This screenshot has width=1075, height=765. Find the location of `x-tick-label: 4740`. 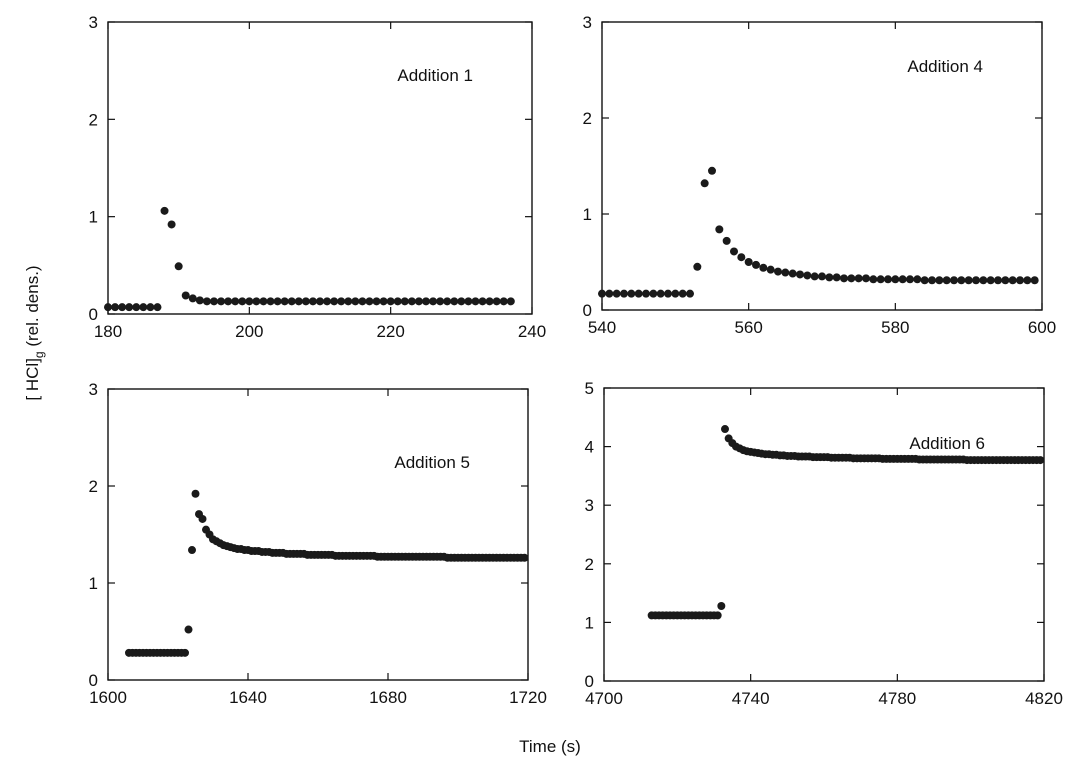

x-tick-label: 4740 is located at coordinates (751, 698).